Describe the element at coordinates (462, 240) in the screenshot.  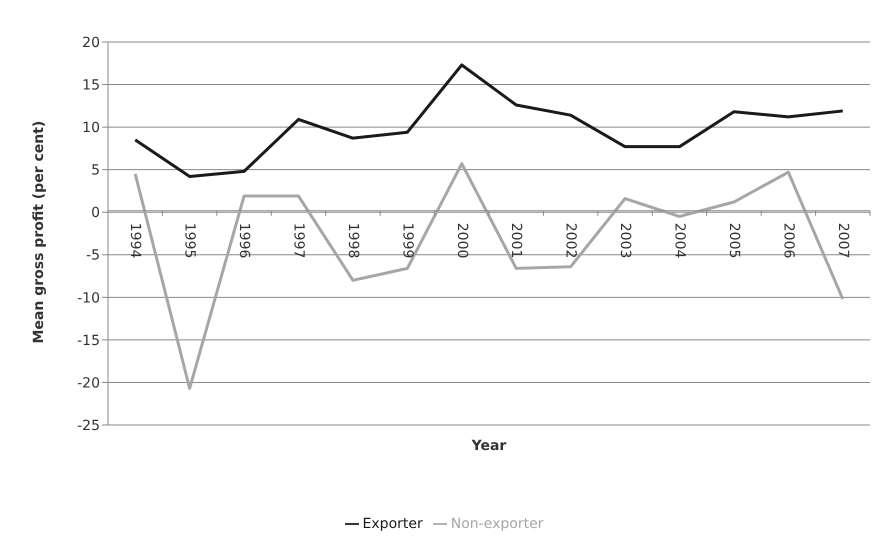
I see `x-tick-label: 2000` at that location.